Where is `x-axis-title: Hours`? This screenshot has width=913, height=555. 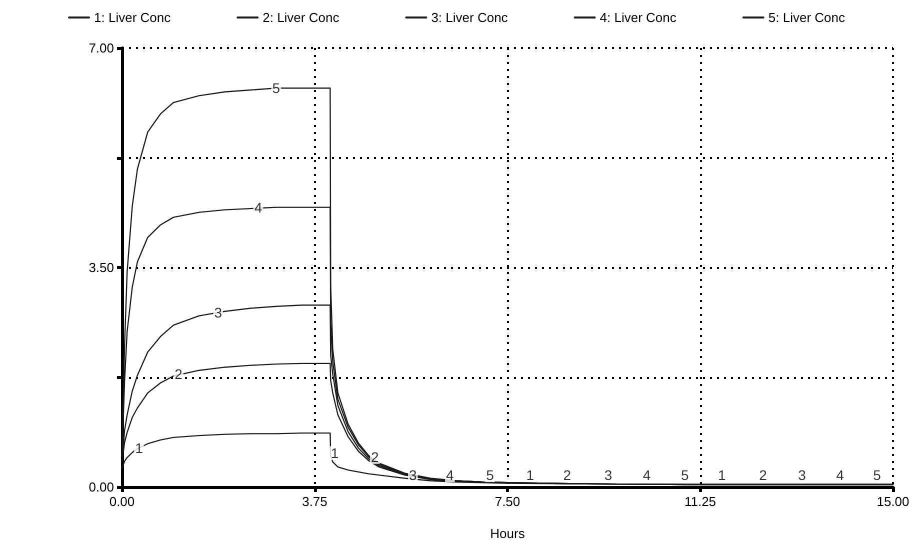
x-axis-title: Hours is located at coordinates (508, 533).